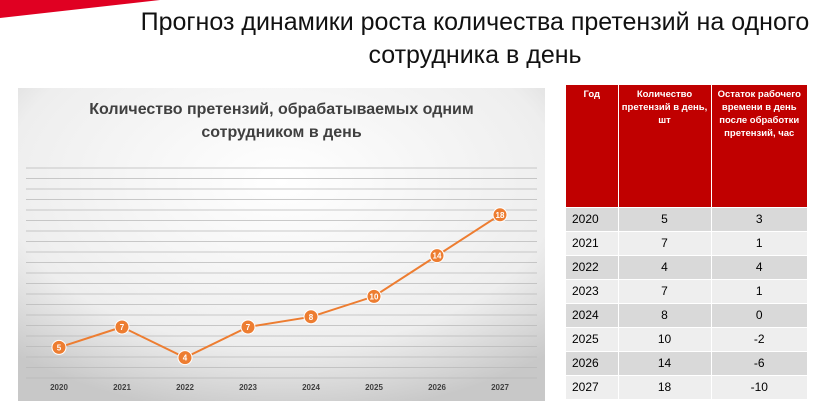 The height and width of the screenshot is (415, 813). I want to click on x-tick-label: 2022, so click(185, 387).